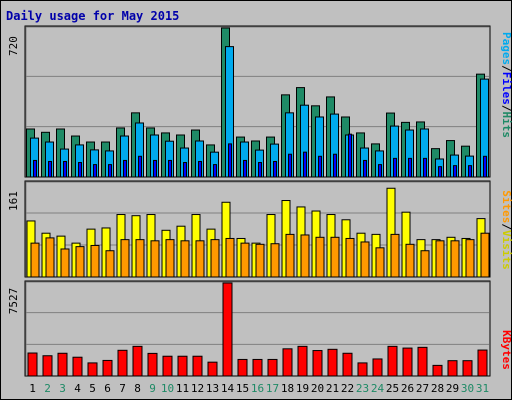 The image size is (512, 400). I want to click on day-label: 4, so click(77, 388).